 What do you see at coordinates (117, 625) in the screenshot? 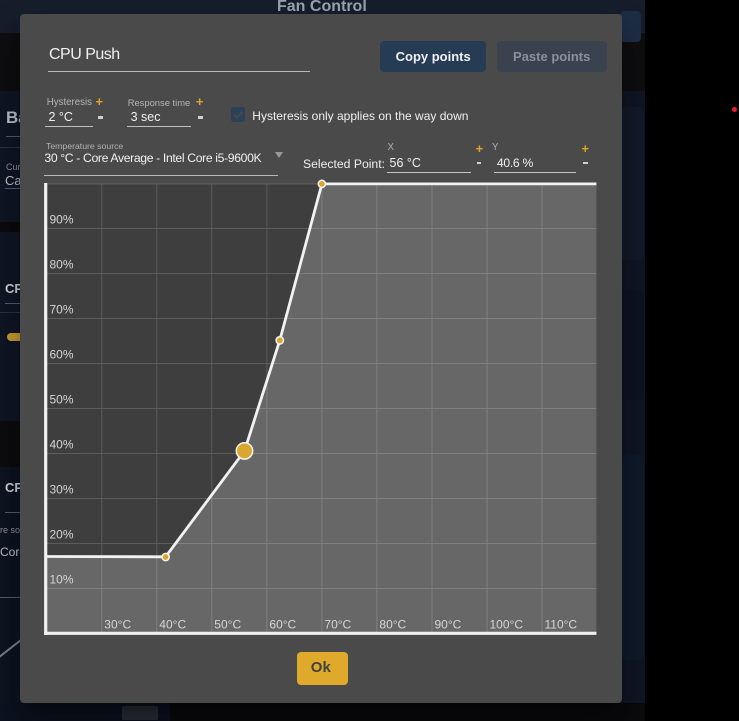
I see `svg-text: 30°C` at bounding box center [117, 625].